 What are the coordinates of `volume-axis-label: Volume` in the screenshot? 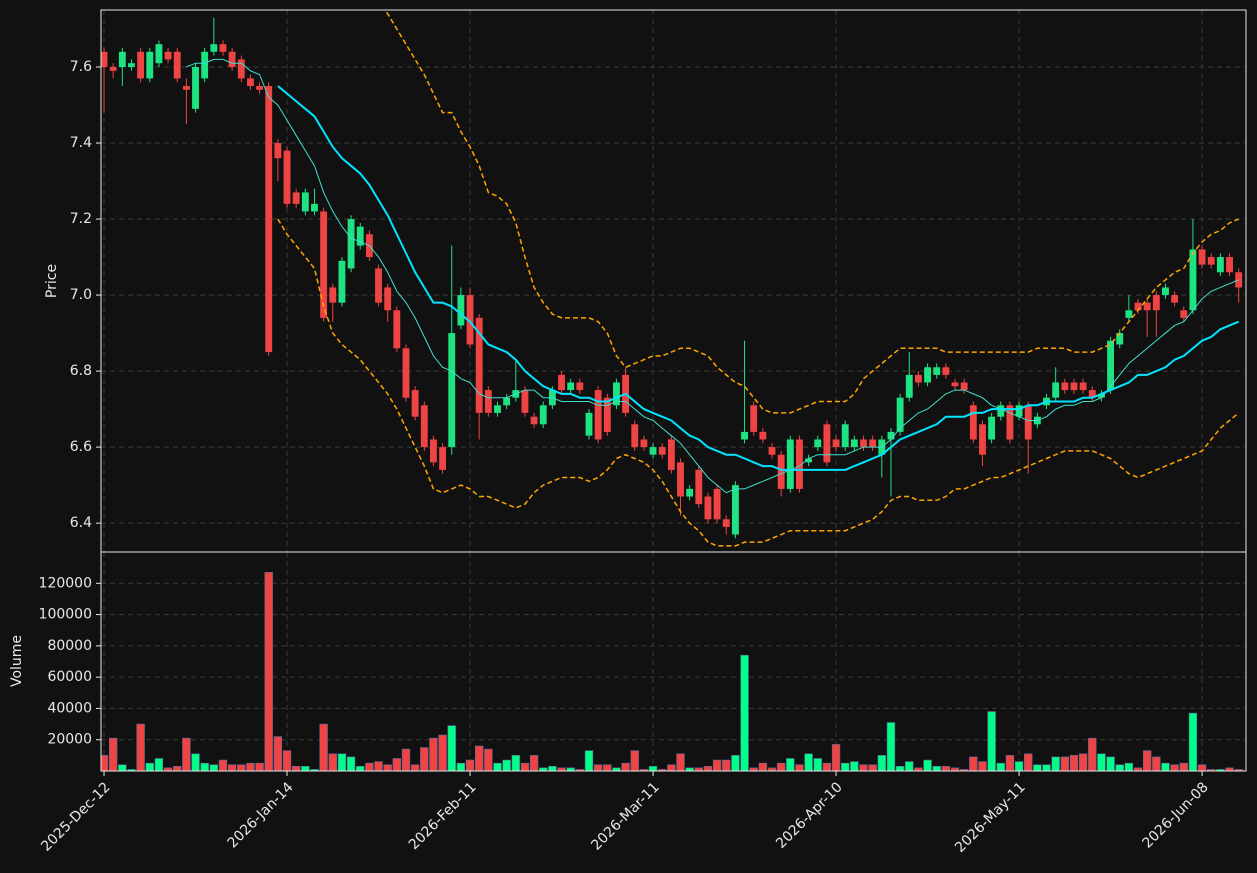 It's located at (17, 661).